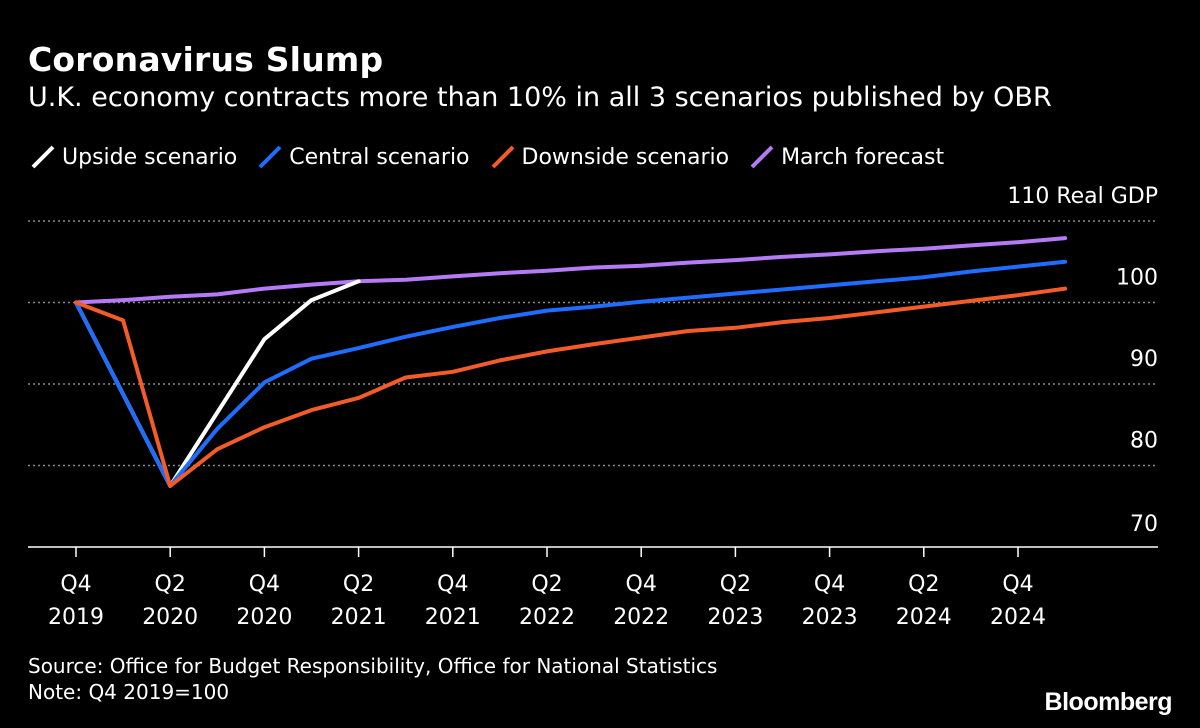  Describe the element at coordinates (1144, 359) in the screenshot. I see `y-tick-label-90: 90` at that location.